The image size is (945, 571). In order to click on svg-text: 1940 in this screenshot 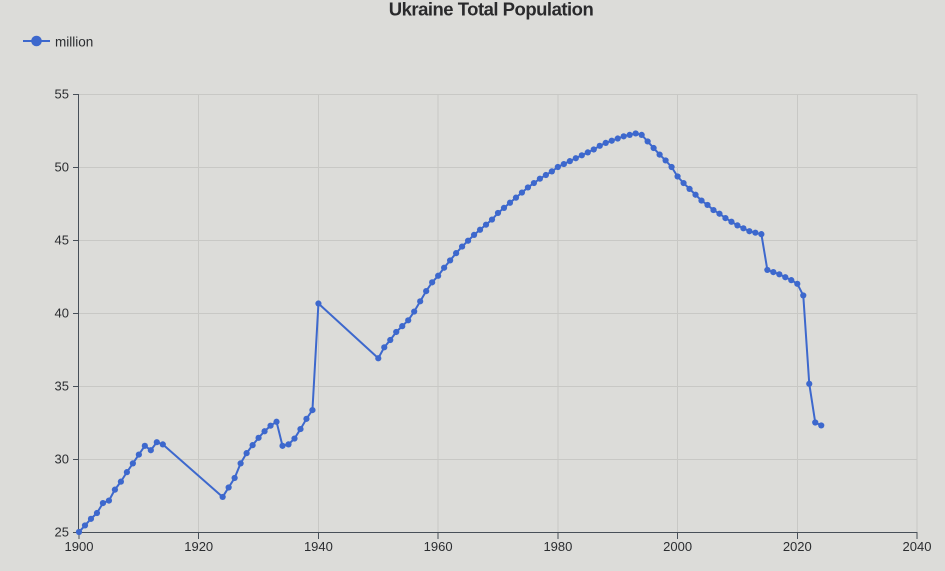, I will do `click(318, 546)`.